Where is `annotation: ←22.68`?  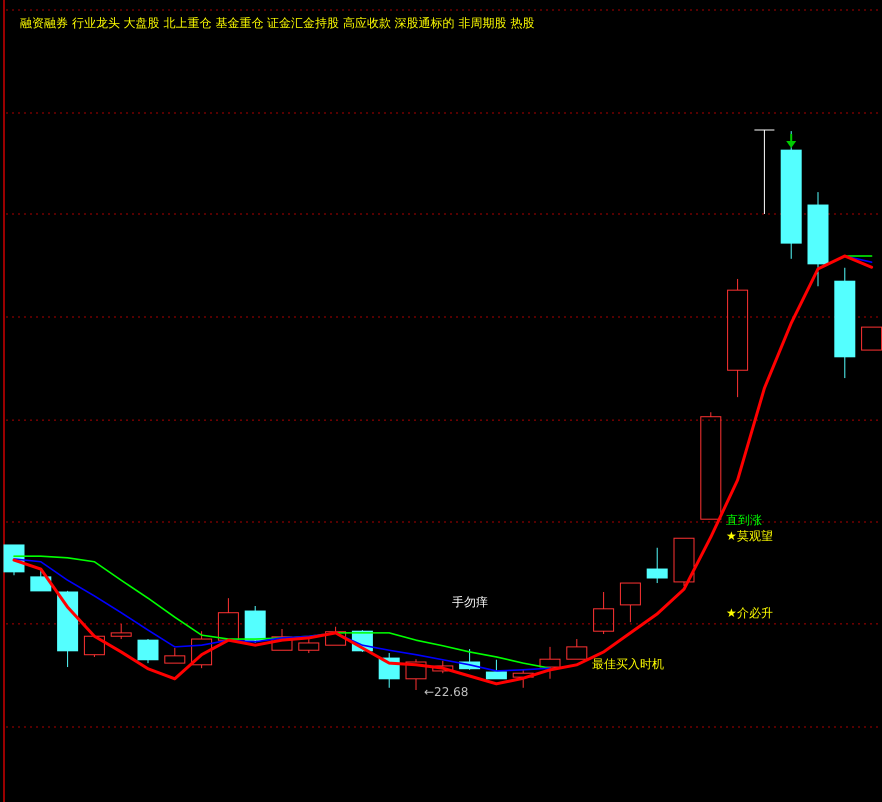 annotation: ←22.68 is located at coordinates (446, 692).